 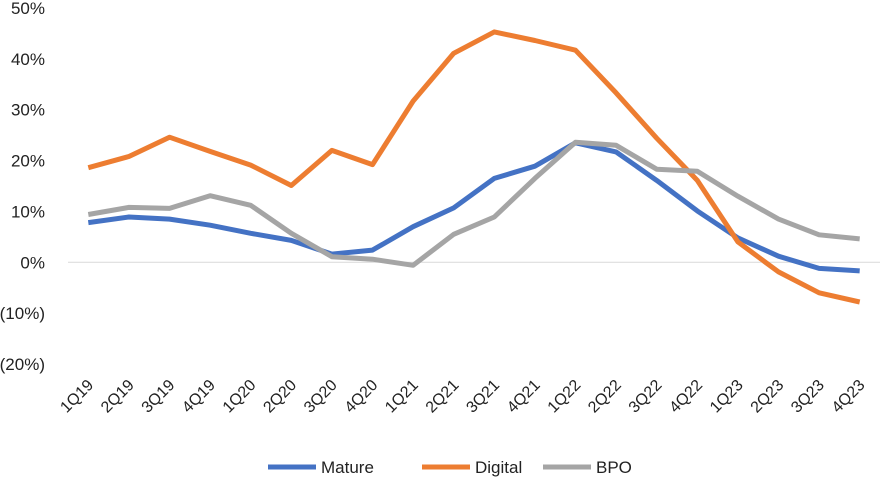 What do you see at coordinates (28, 110) in the screenshot?
I see `y-tick-label: 30%` at bounding box center [28, 110].